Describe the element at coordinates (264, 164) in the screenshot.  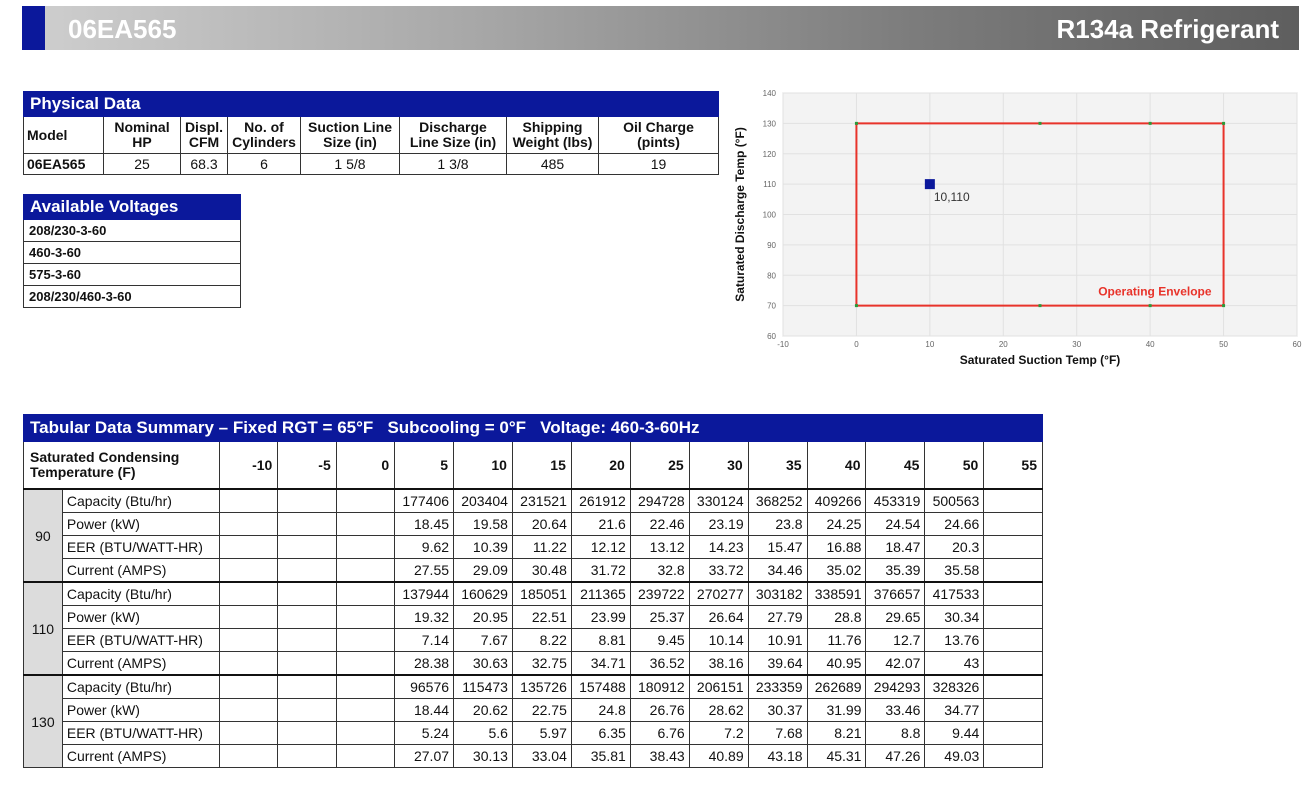
I see `physical-value-cylinders: 6` at that location.